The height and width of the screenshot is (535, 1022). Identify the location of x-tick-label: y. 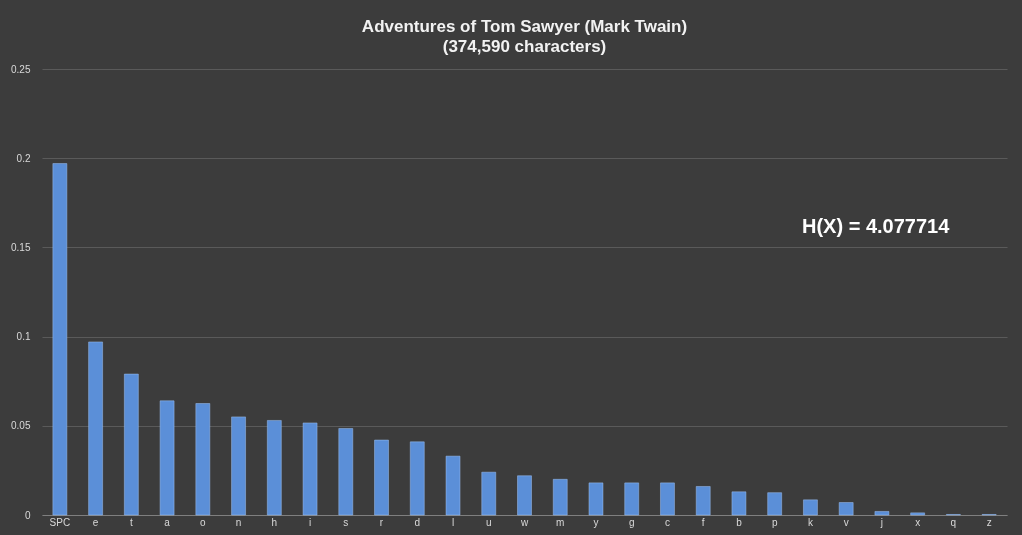
(596, 522).